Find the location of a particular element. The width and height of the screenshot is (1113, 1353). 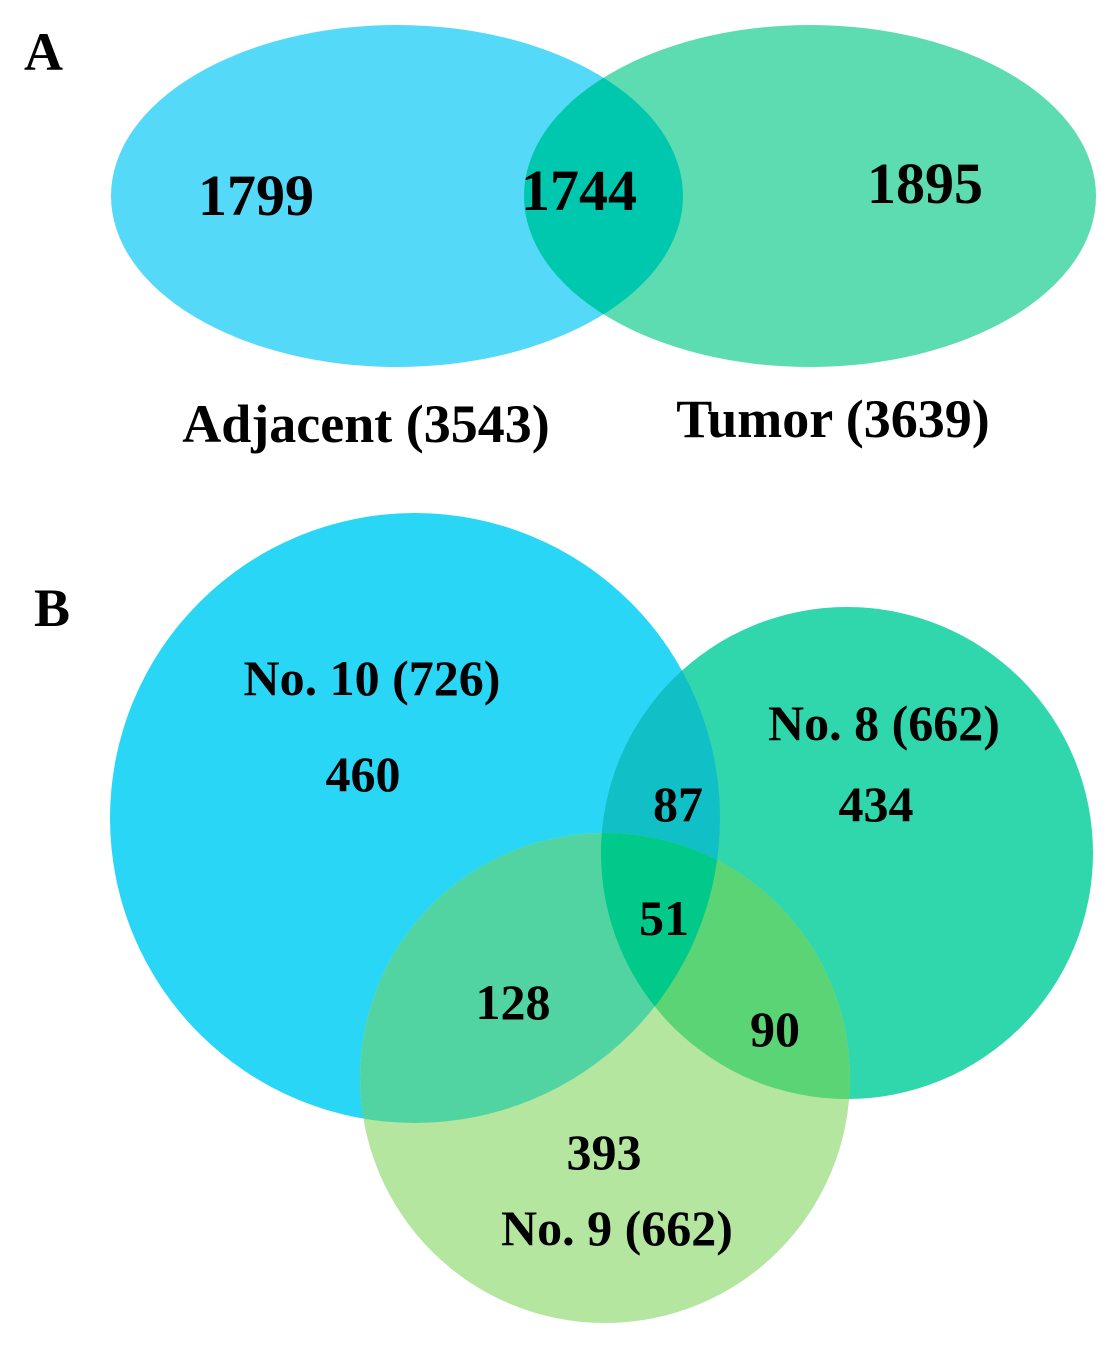

count-no9-only: 393 is located at coordinates (604, 1152).